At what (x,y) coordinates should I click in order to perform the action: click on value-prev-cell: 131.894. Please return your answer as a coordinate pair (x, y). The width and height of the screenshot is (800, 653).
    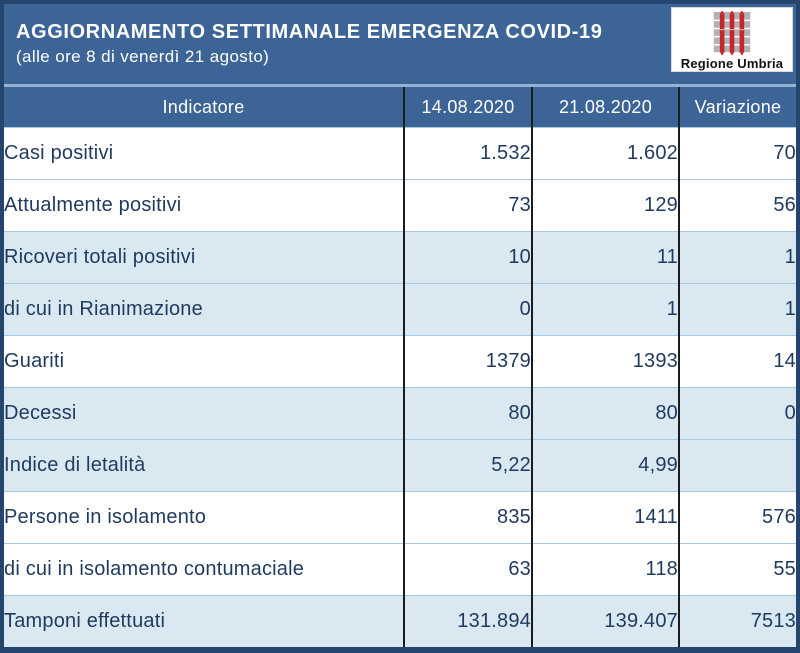
    Looking at the image, I should click on (467, 621).